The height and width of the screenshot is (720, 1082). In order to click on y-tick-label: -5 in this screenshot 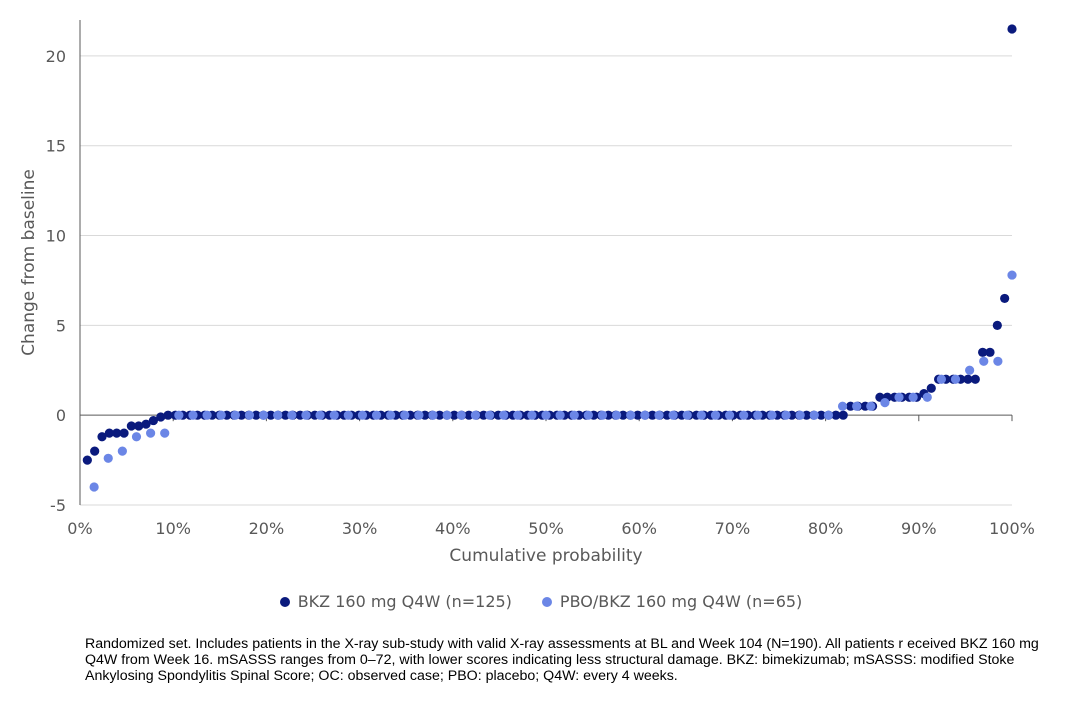, I will do `click(58, 505)`.